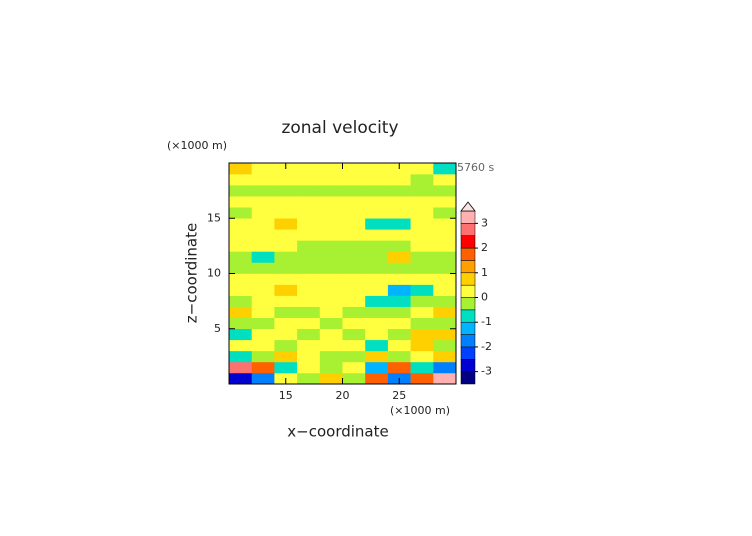 This screenshot has height=536, width=752. Describe the element at coordinates (197, 145) in the screenshot. I see `y-unit: (×1000 m)` at that location.